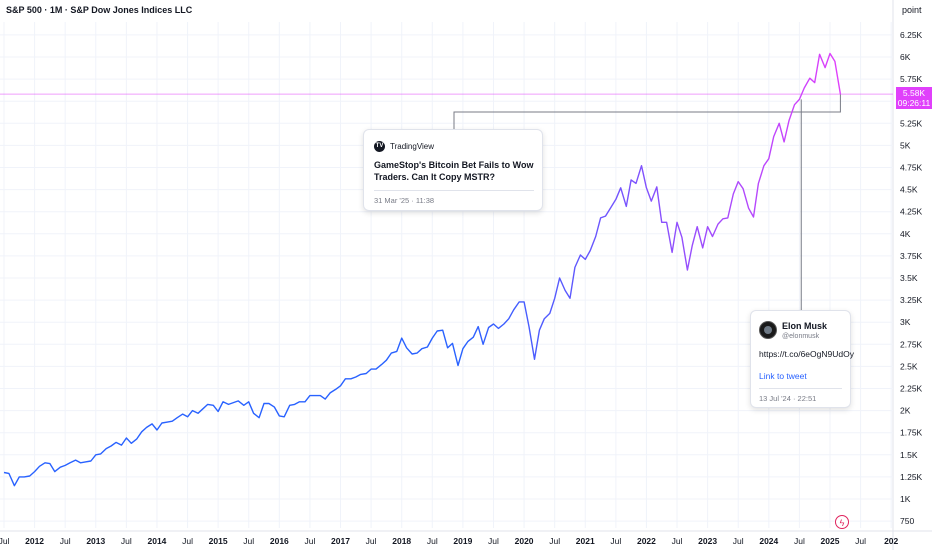 This screenshot has width=932, height=550. What do you see at coordinates (891, 541) in the screenshot?
I see `x-tick-label: 202` at bounding box center [891, 541].